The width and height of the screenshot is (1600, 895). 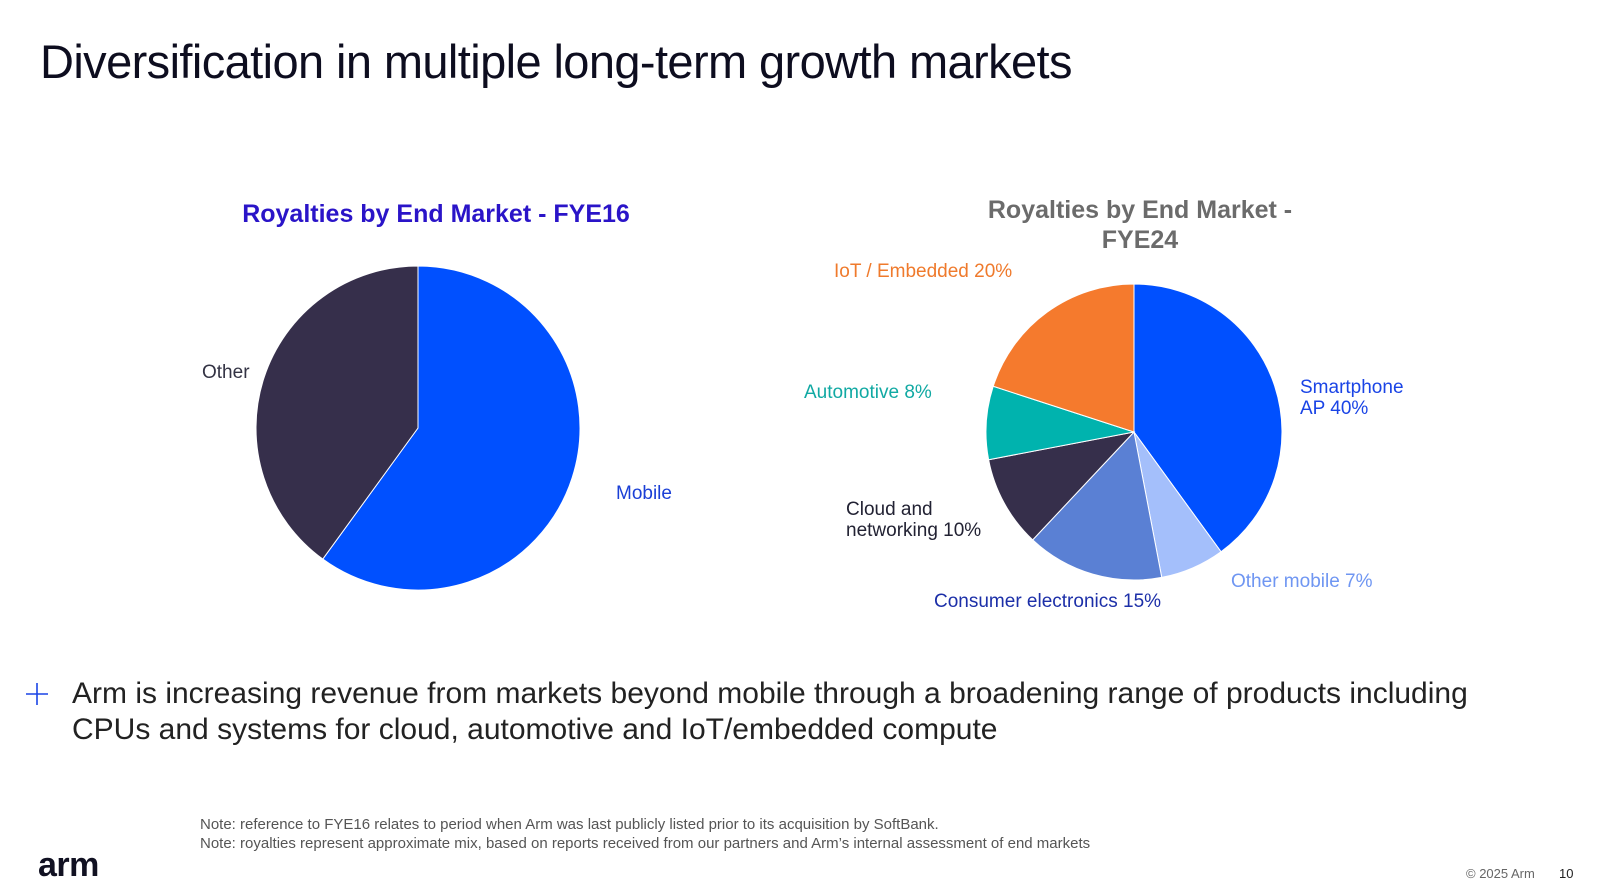 What do you see at coordinates (1500, 873) in the screenshot?
I see `copyright: © 2025 Arm` at bounding box center [1500, 873].